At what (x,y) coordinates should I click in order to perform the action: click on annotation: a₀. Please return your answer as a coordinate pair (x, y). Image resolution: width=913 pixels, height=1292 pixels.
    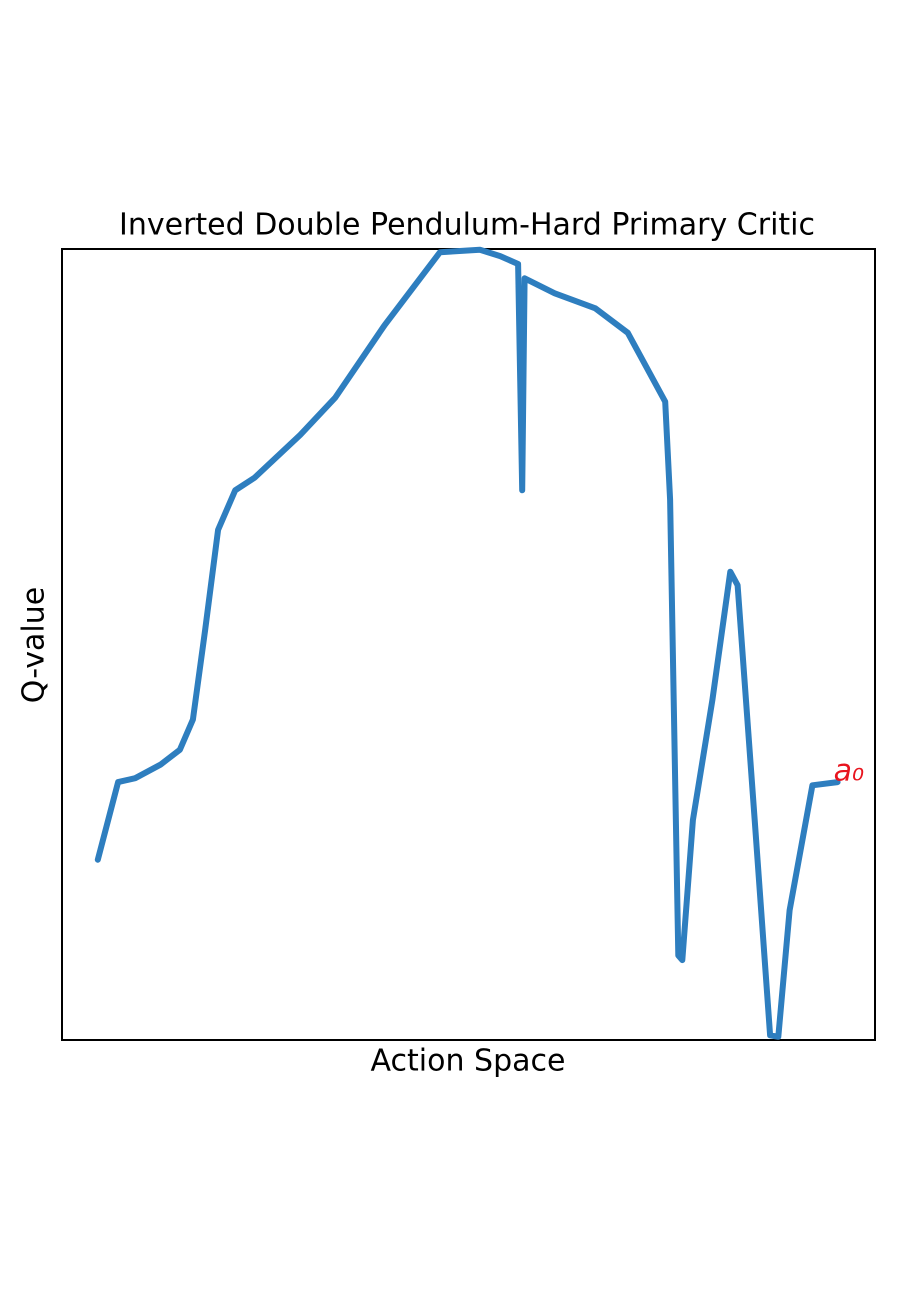
    Looking at the image, I should click on (849, 771).